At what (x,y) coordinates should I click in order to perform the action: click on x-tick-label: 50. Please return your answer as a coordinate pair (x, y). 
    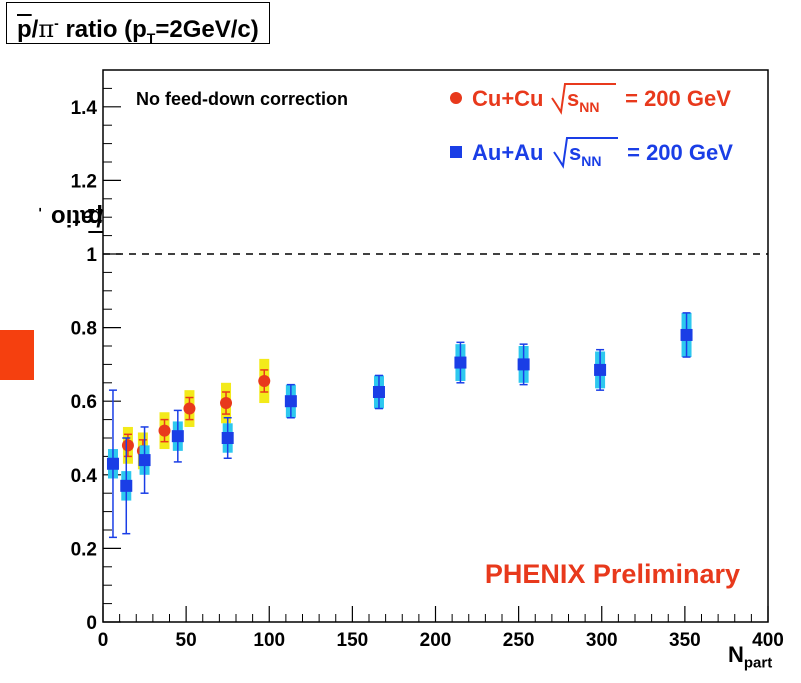
    Looking at the image, I should click on (186, 640).